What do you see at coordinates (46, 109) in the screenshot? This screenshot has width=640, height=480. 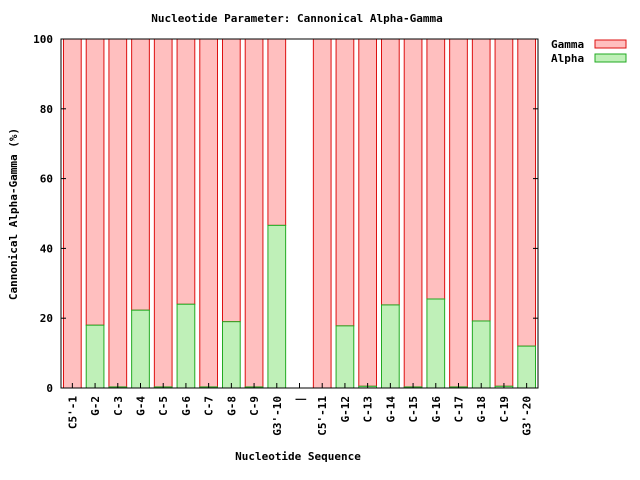 I see `y-tick-label: 80` at bounding box center [46, 109].